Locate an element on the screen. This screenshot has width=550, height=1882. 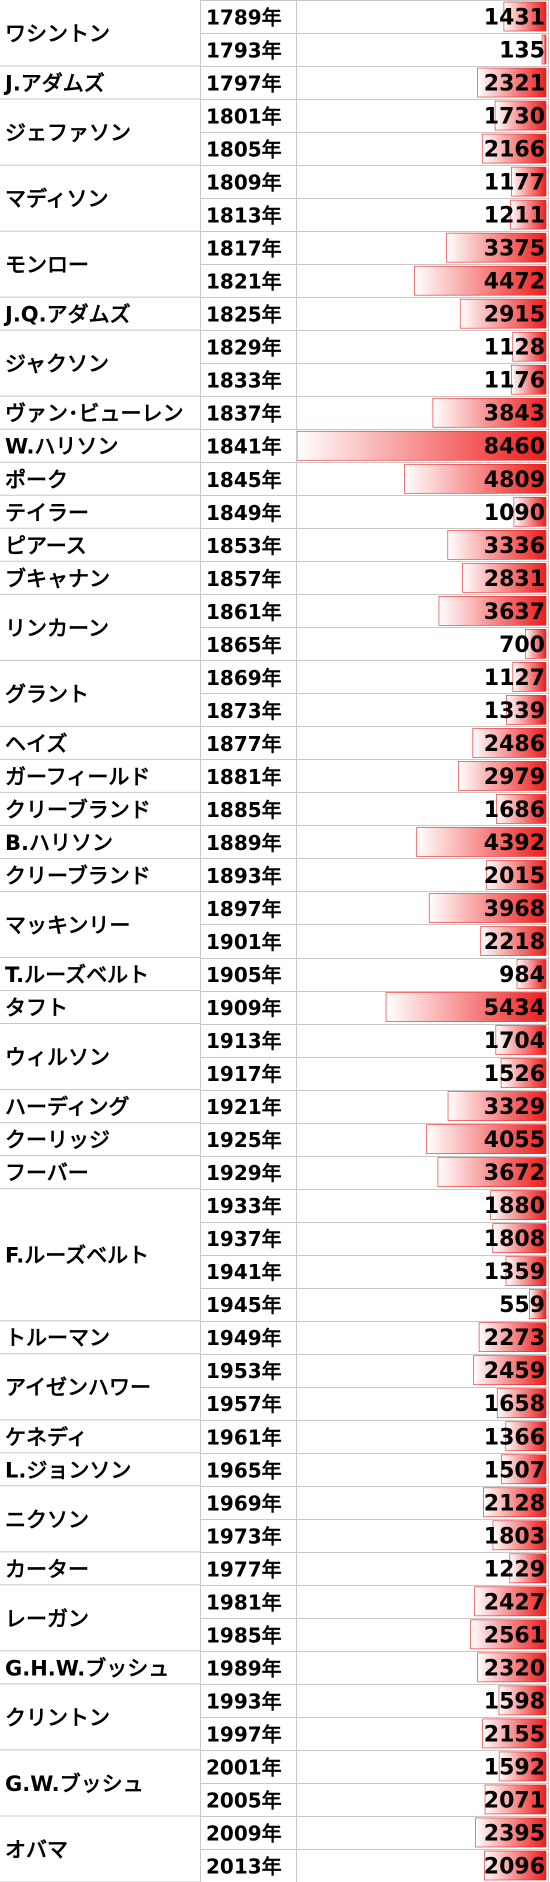
value-label: 4392 is located at coordinates (514, 843).